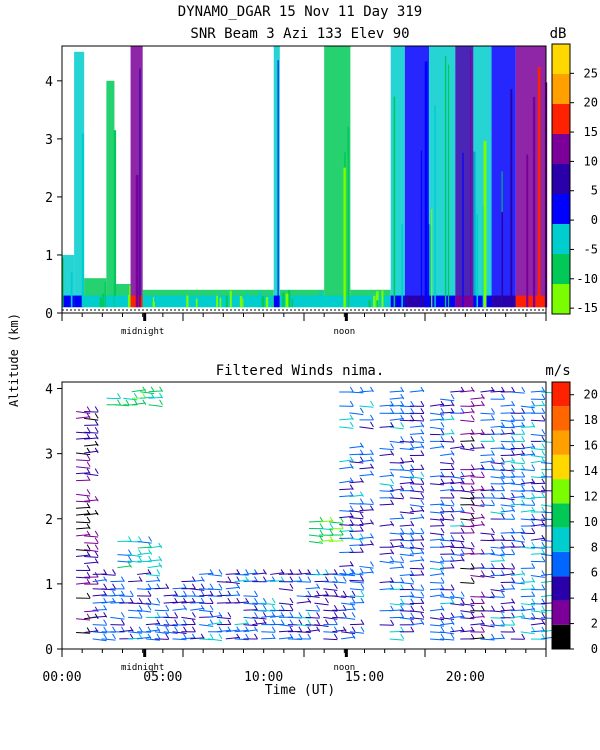 Image resolution: width=600 pixels, height=750 pixels. Describe the element at coordinates (49, 82) in the screenshot. I see `snr-y-tick-label: 4` at that location.